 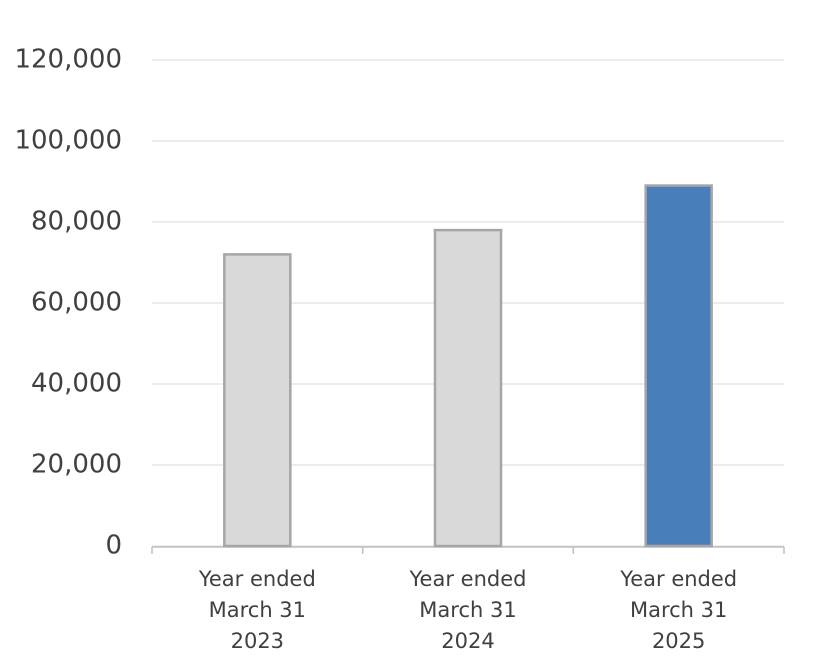 I want to click on y-tick-label: 100,000, so click(x=68, y=141).